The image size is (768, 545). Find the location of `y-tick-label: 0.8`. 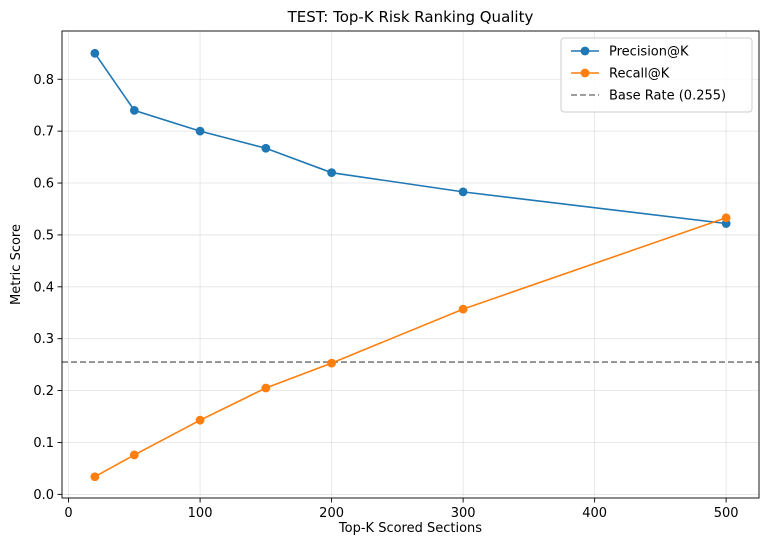

y-tick-label: 0.8 is located at coordinates (43, 80).